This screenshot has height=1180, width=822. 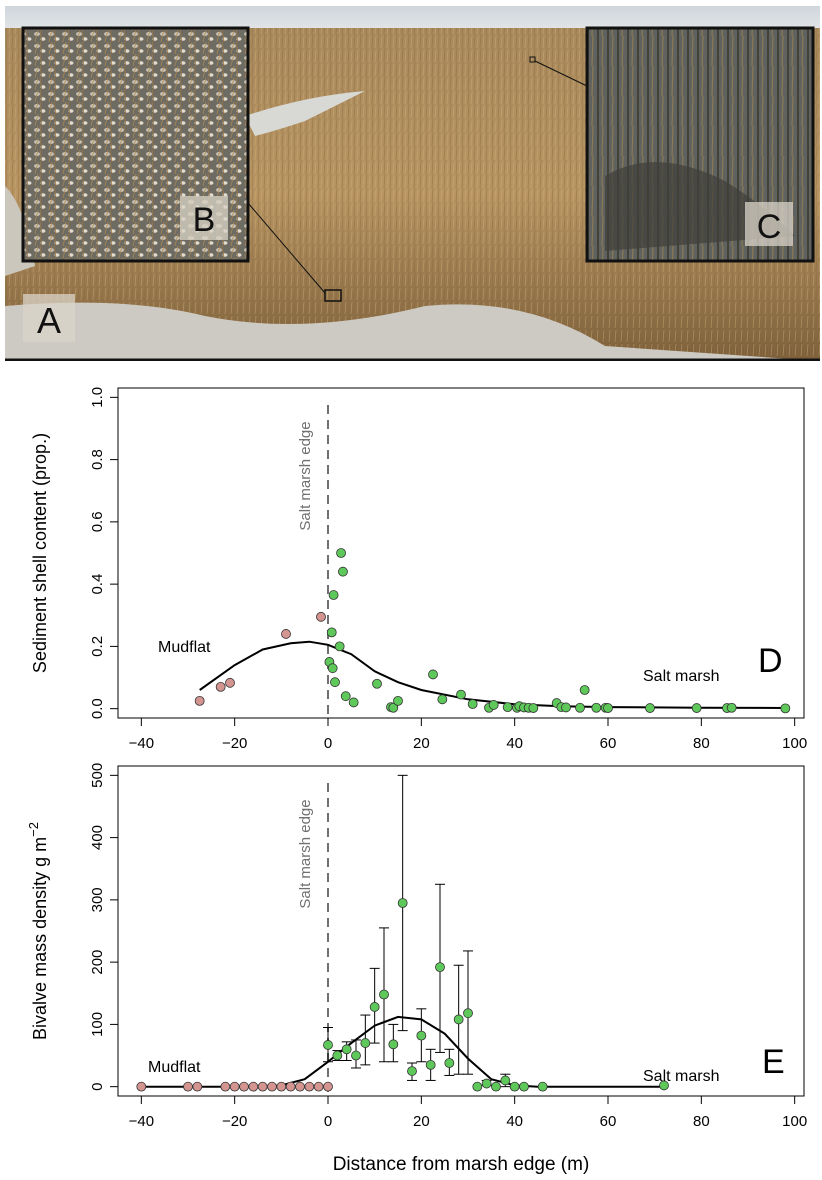 I want to click on y-tick-label: 300, so click(x=97, y=899).